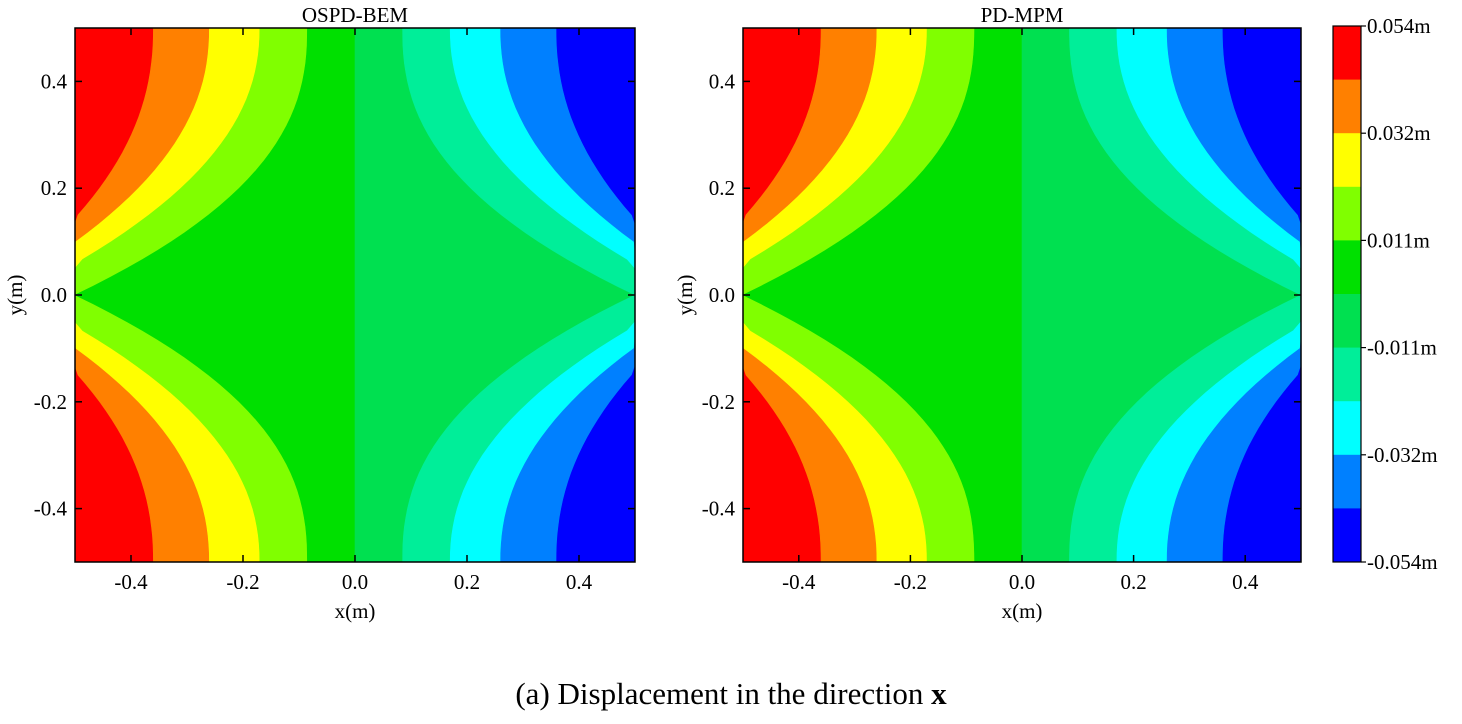  I want to click on caption-label: (a), so click(532, 693).